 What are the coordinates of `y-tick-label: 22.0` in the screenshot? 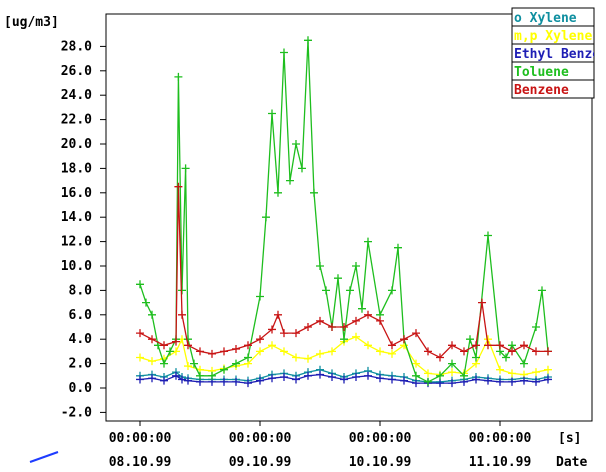 It's located at (76, 120).